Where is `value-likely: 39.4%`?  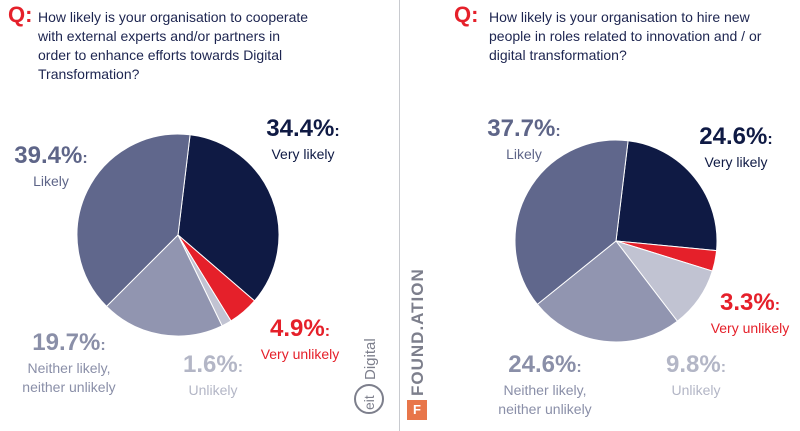 value-likely: 39.4% is located at coordinates (48, 155).